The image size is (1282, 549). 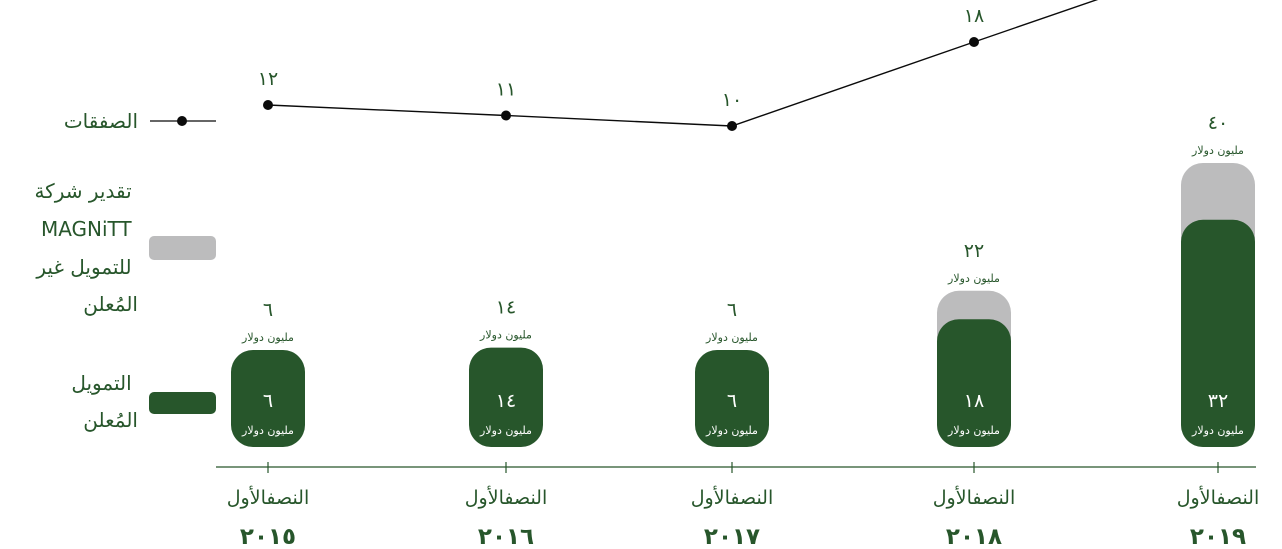 I want to click on x-tick-label-4: النصفالأول, so click(x=1218, y=497).